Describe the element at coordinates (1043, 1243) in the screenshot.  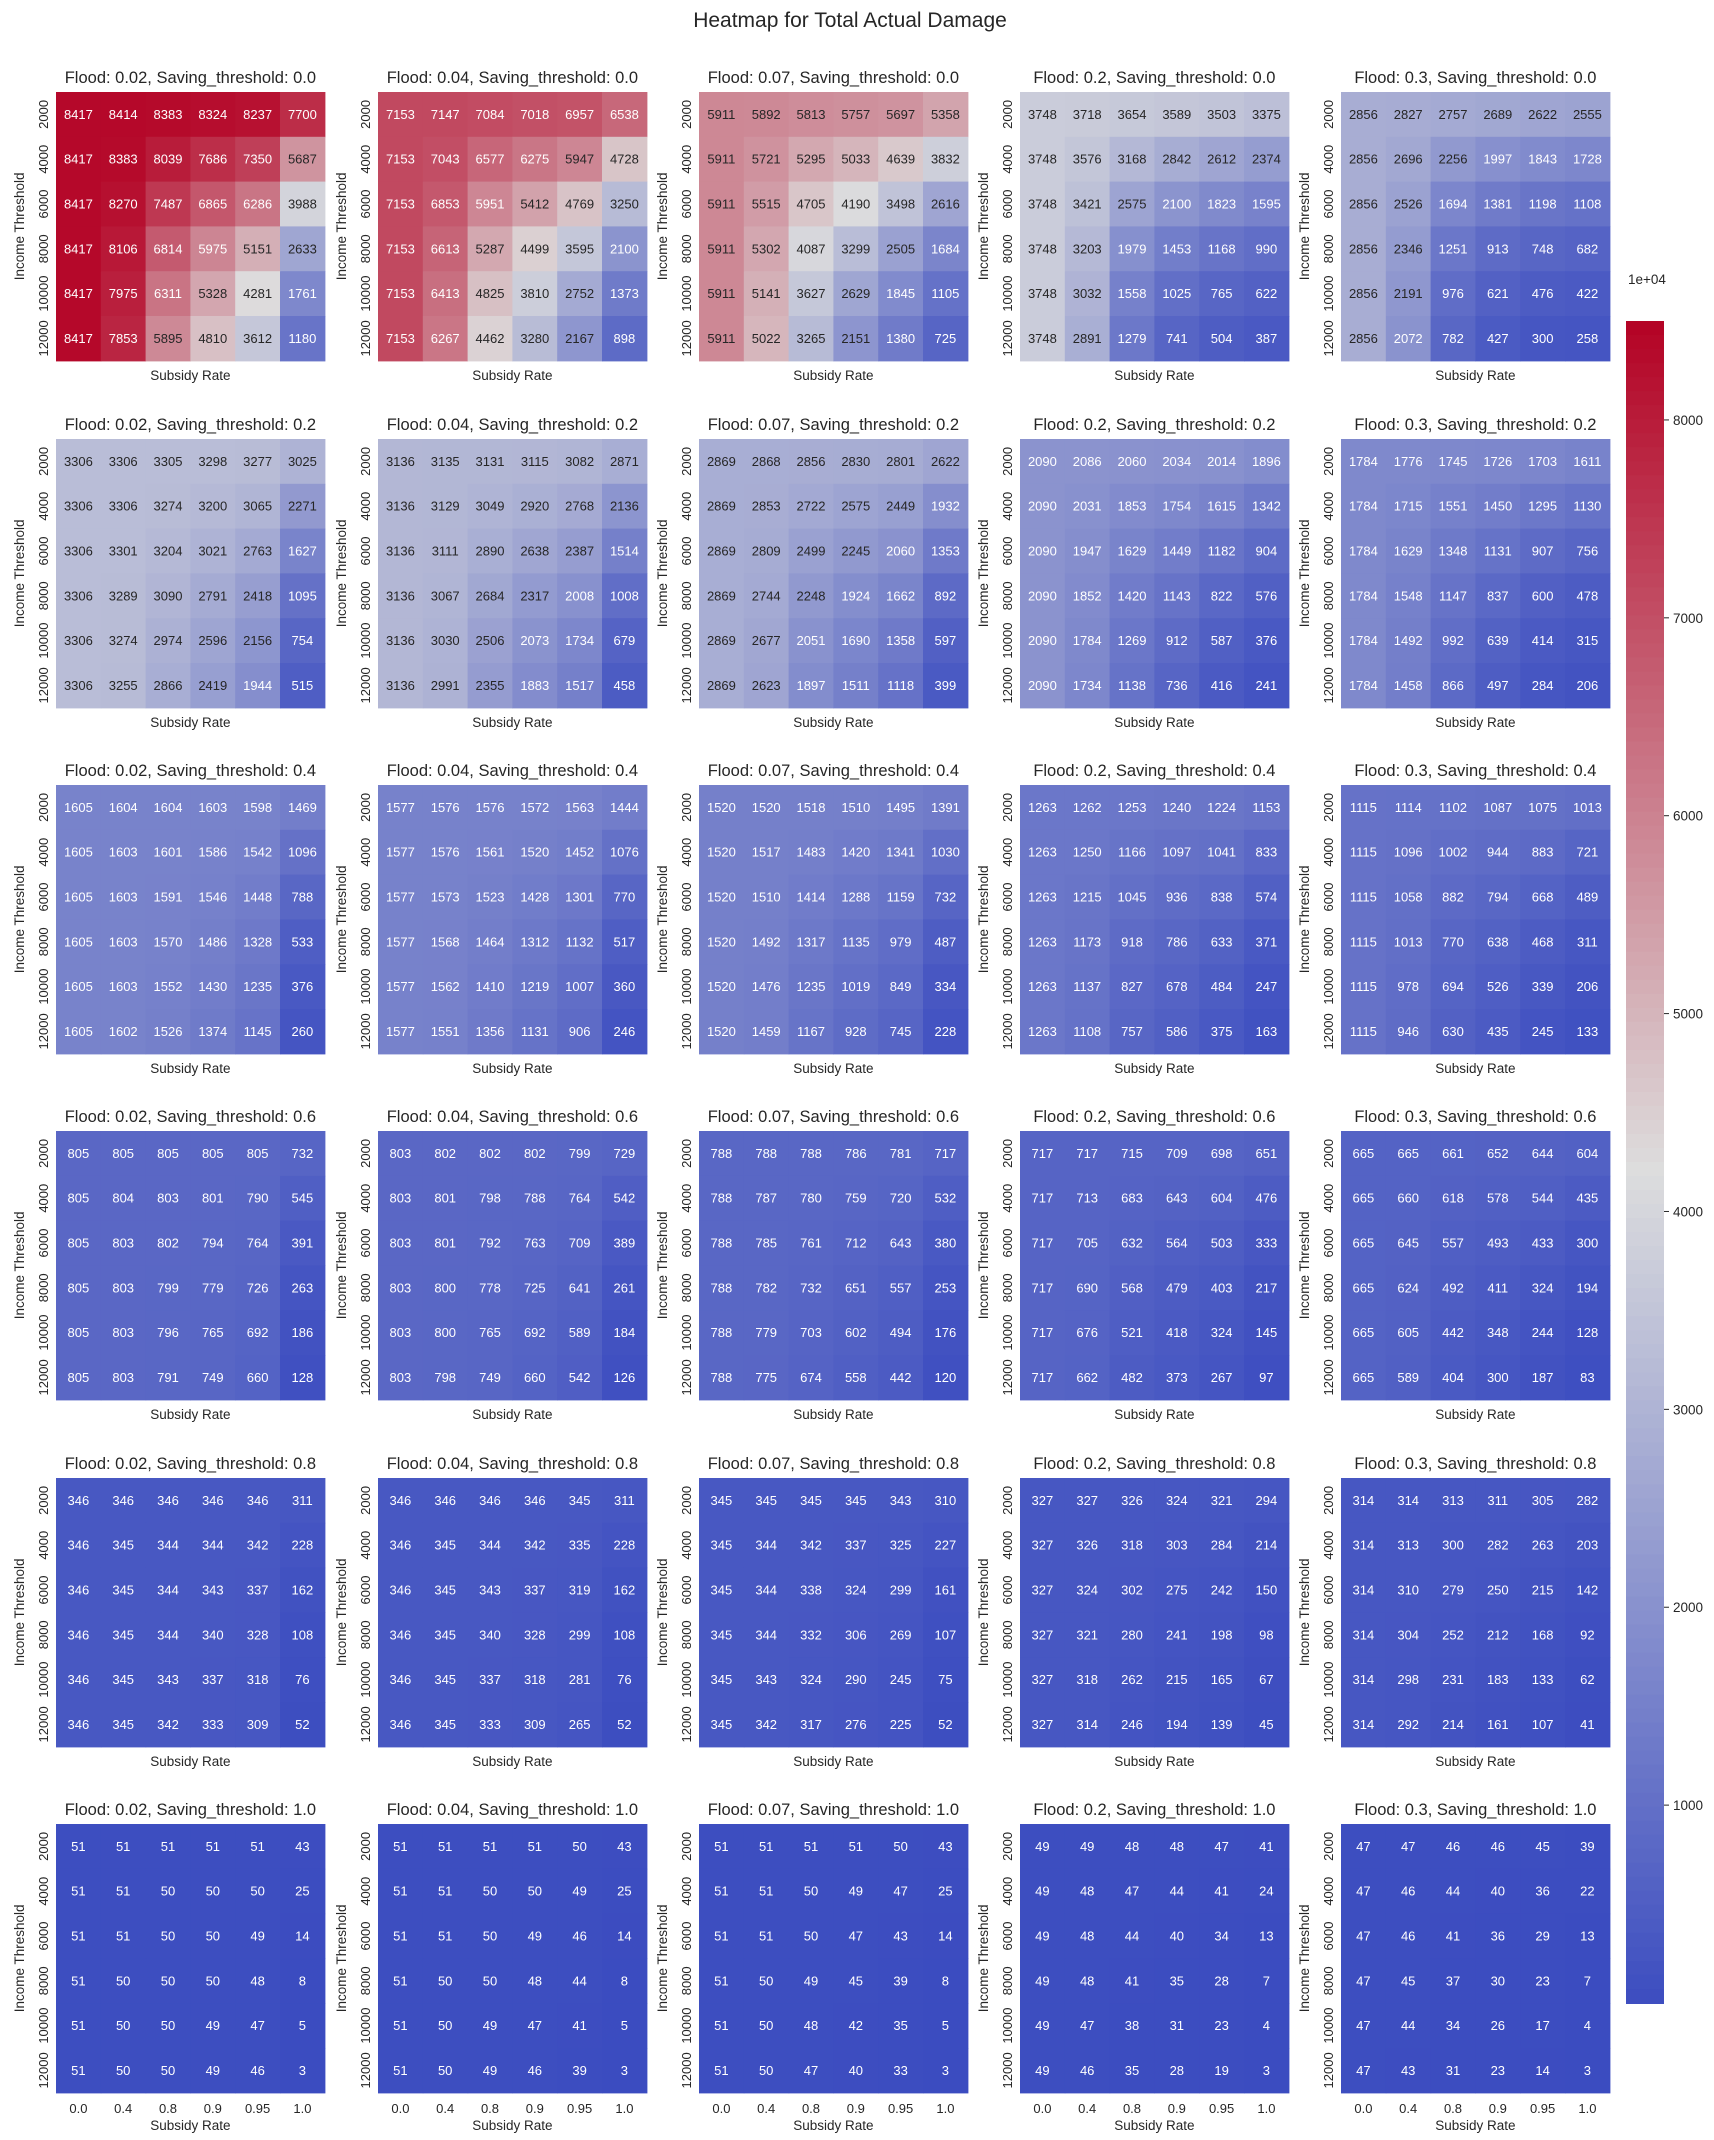
I see `cell-value-label: 717` at that location.